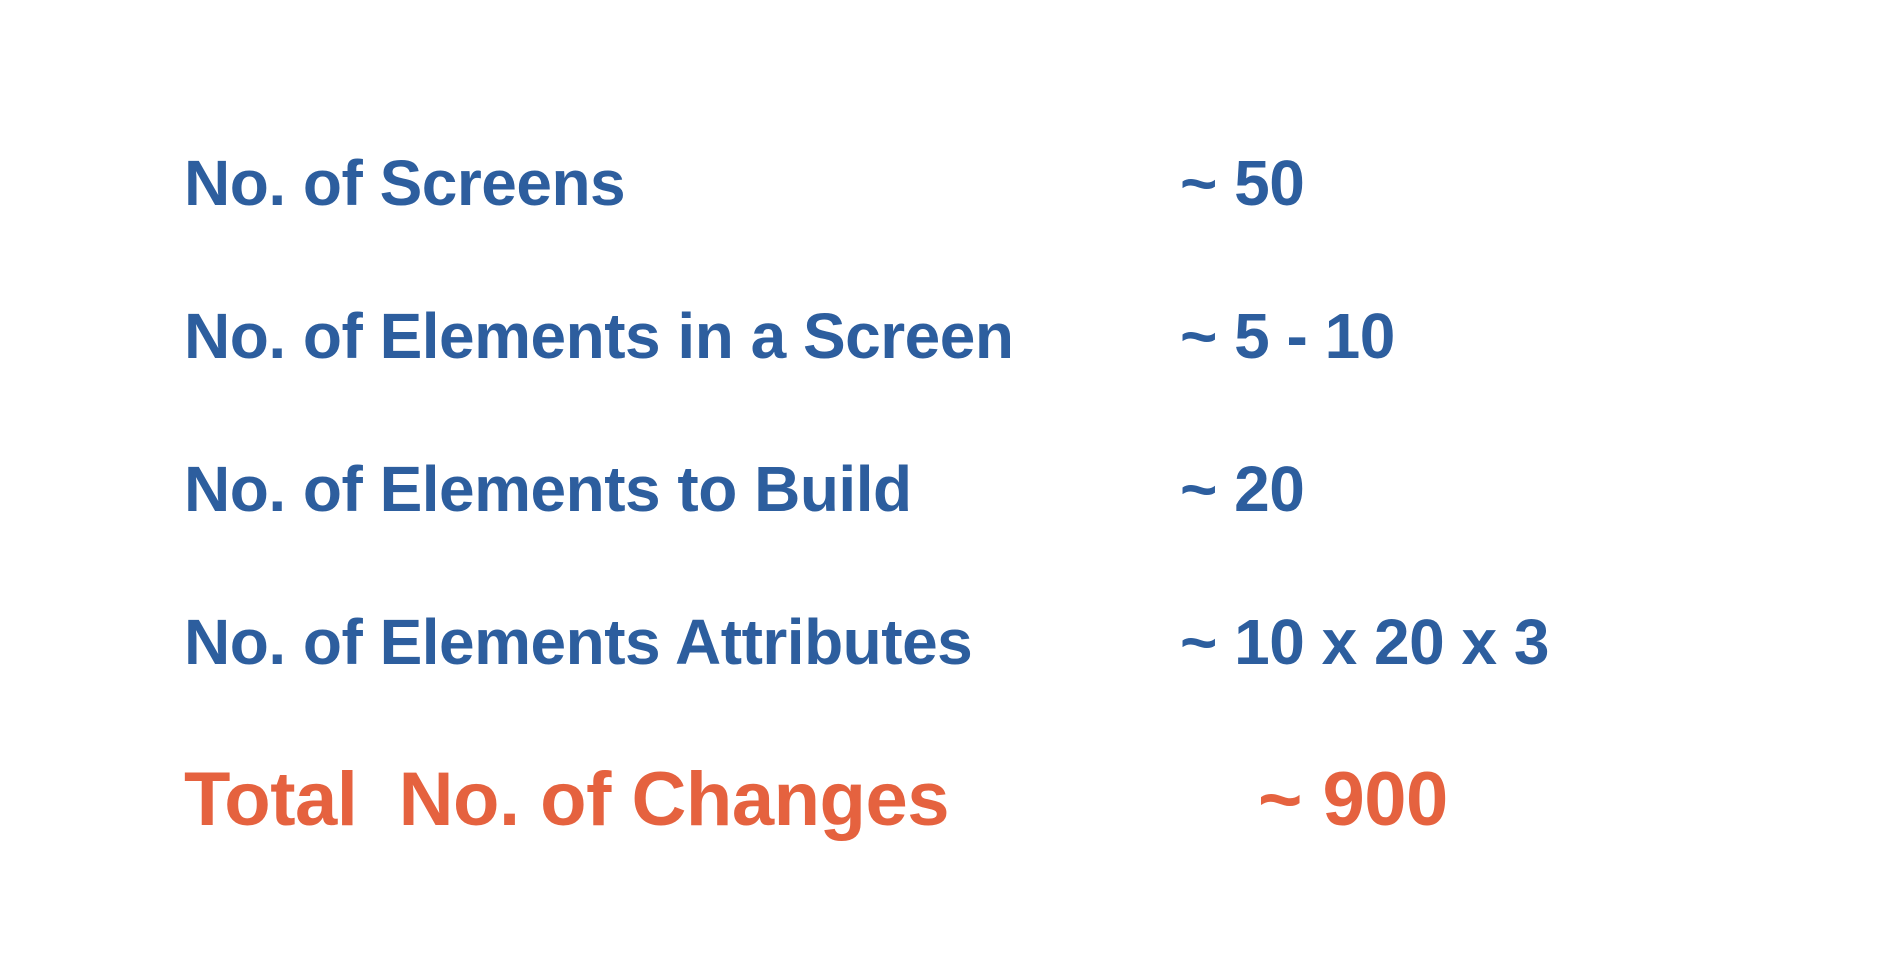 The height and width of the screenshot is (966, 1894). Describe the element at coordinates (578, 642) in the screenshot. I see `stat-label: No. of Elements Attributes` at that location.